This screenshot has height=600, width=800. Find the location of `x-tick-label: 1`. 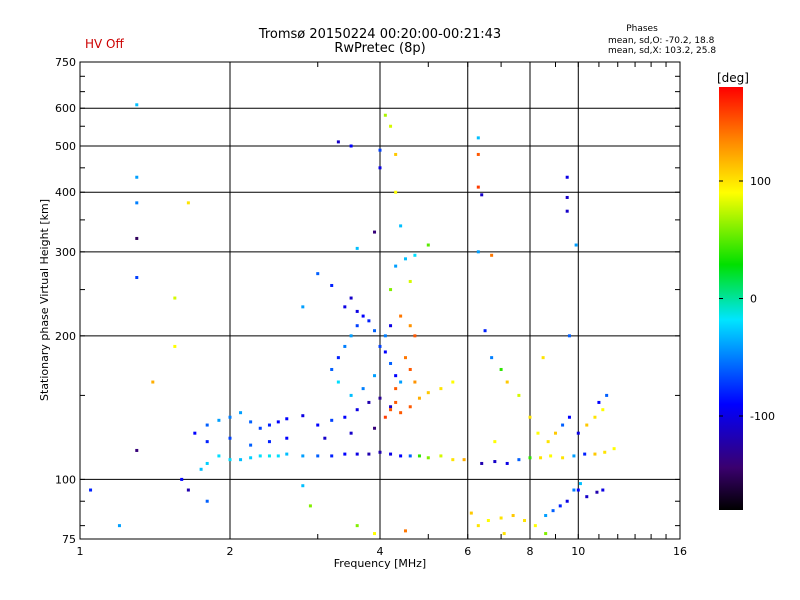

x-tick-label: 1 is located at coordinates (80, 551).